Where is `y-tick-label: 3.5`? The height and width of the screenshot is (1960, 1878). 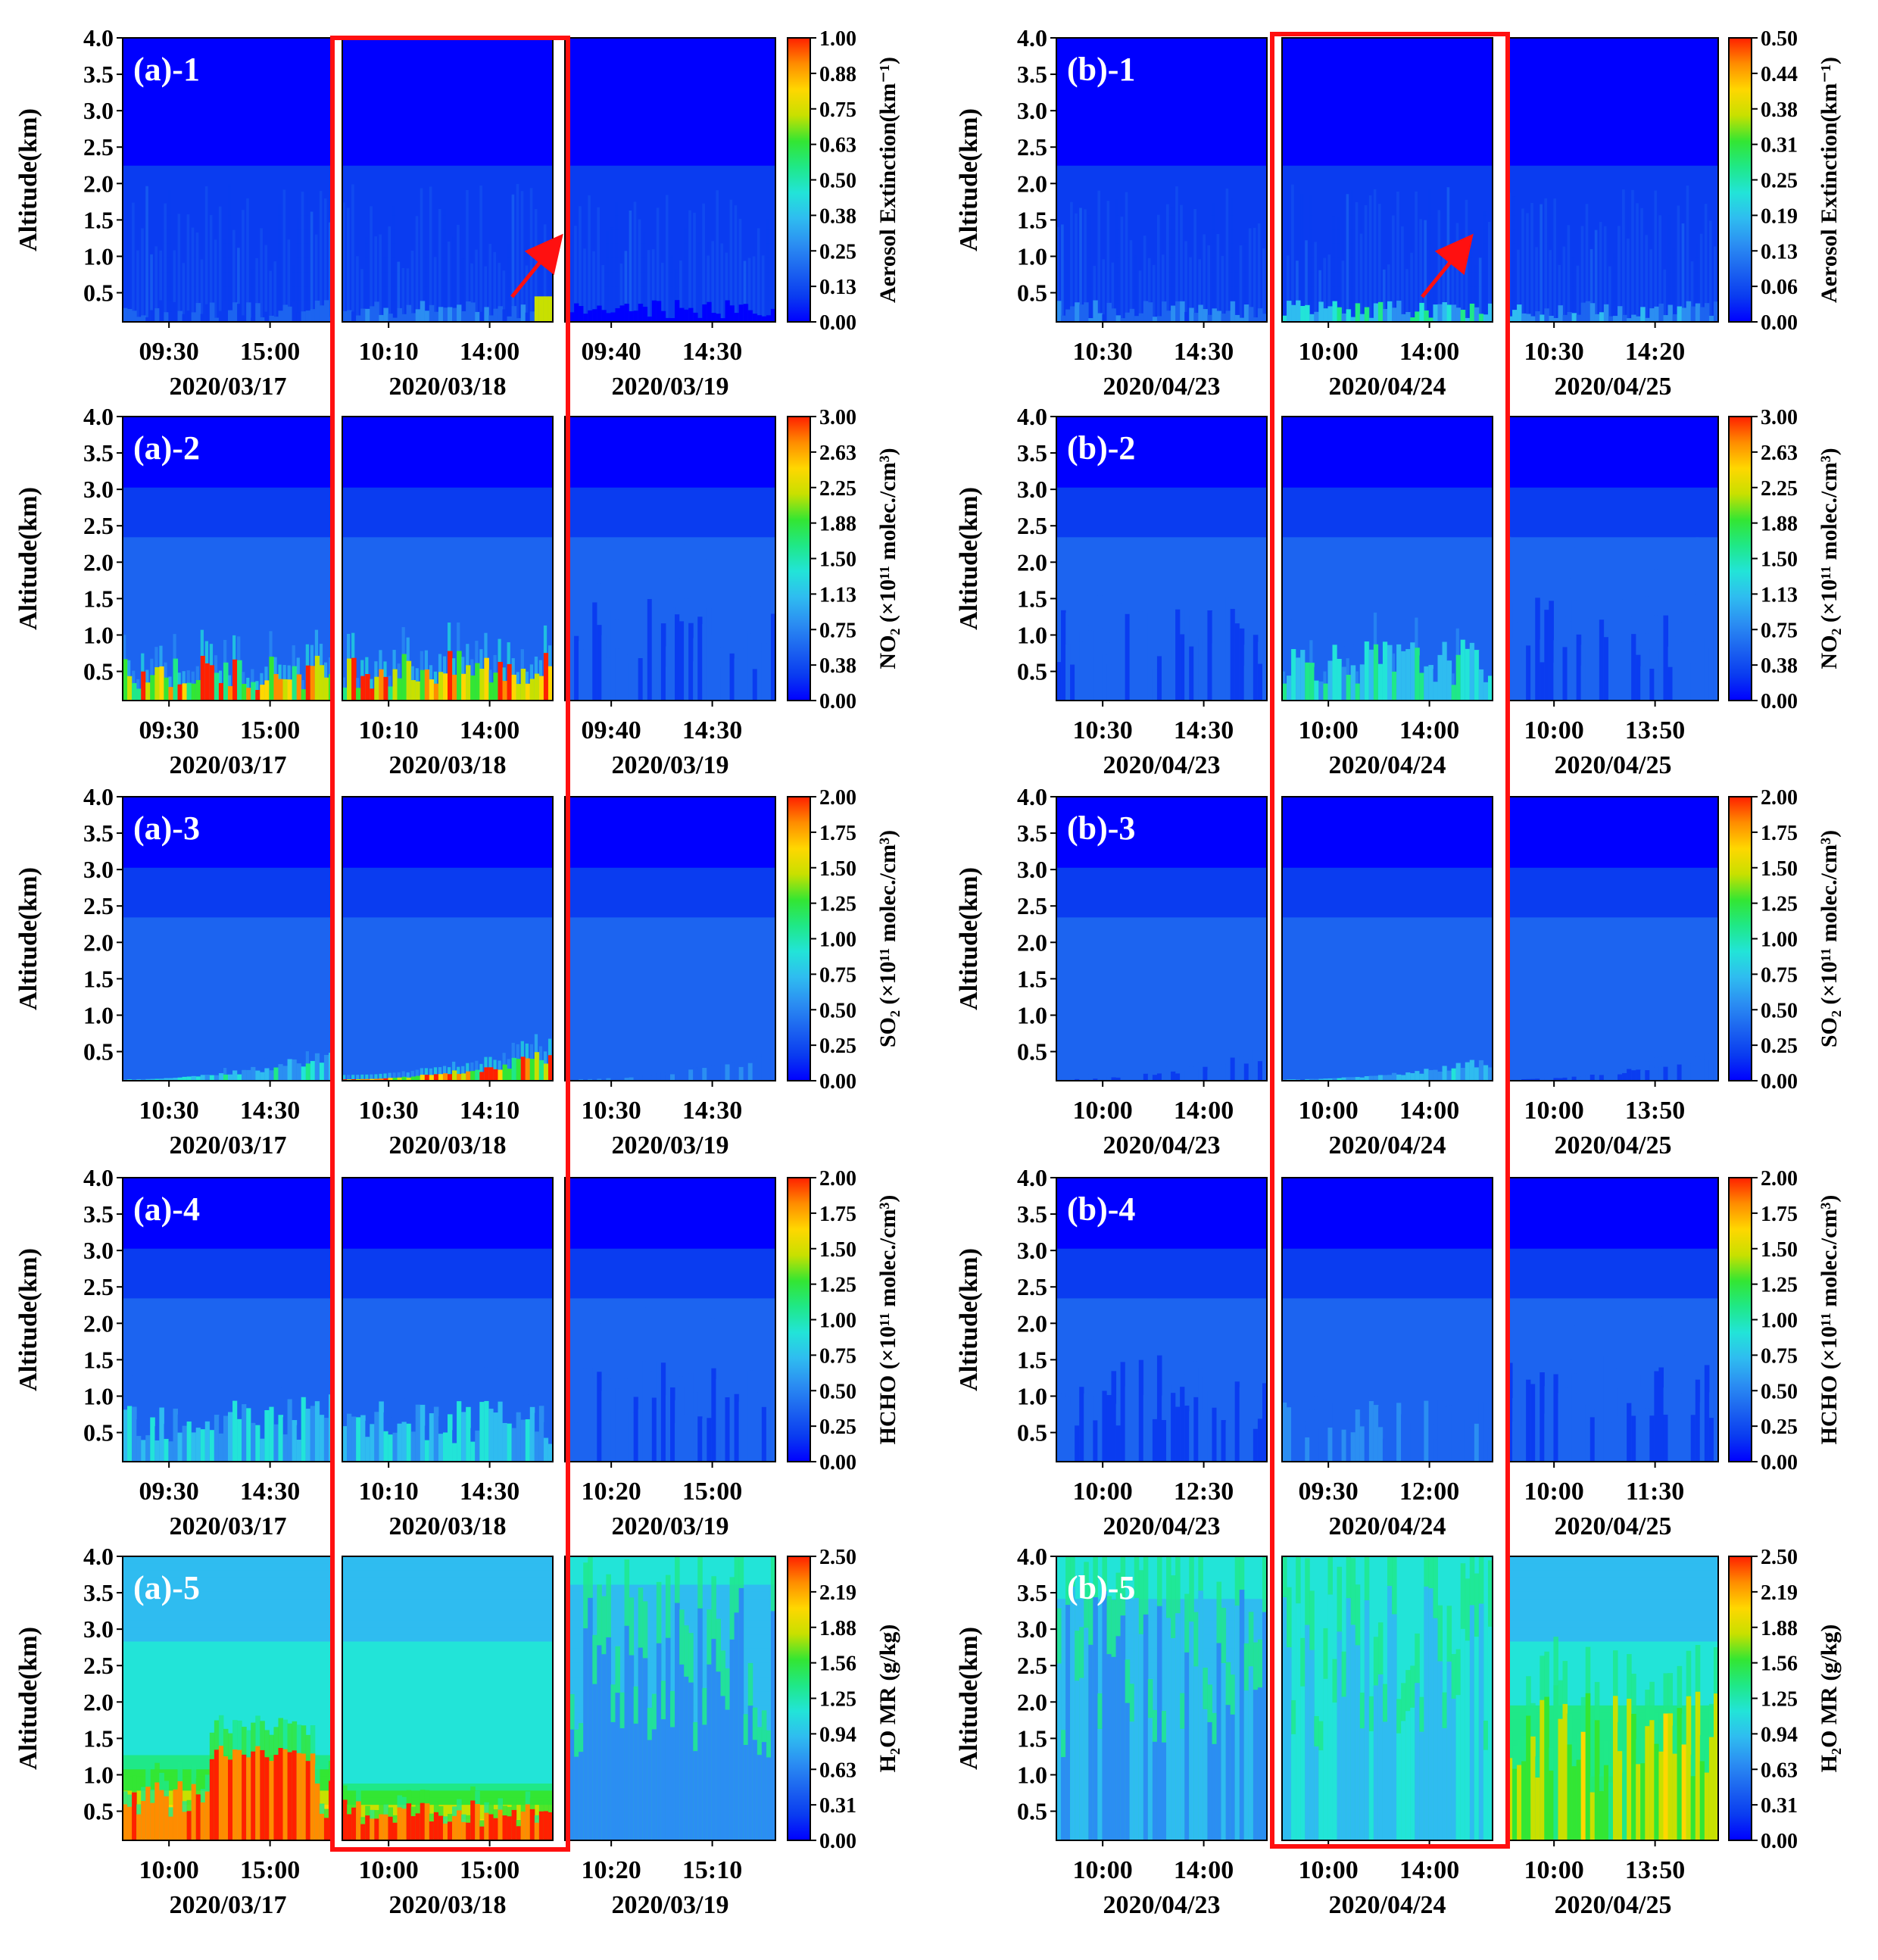 y-tick-label: 3.5 is located at coordinates (98, 1592).